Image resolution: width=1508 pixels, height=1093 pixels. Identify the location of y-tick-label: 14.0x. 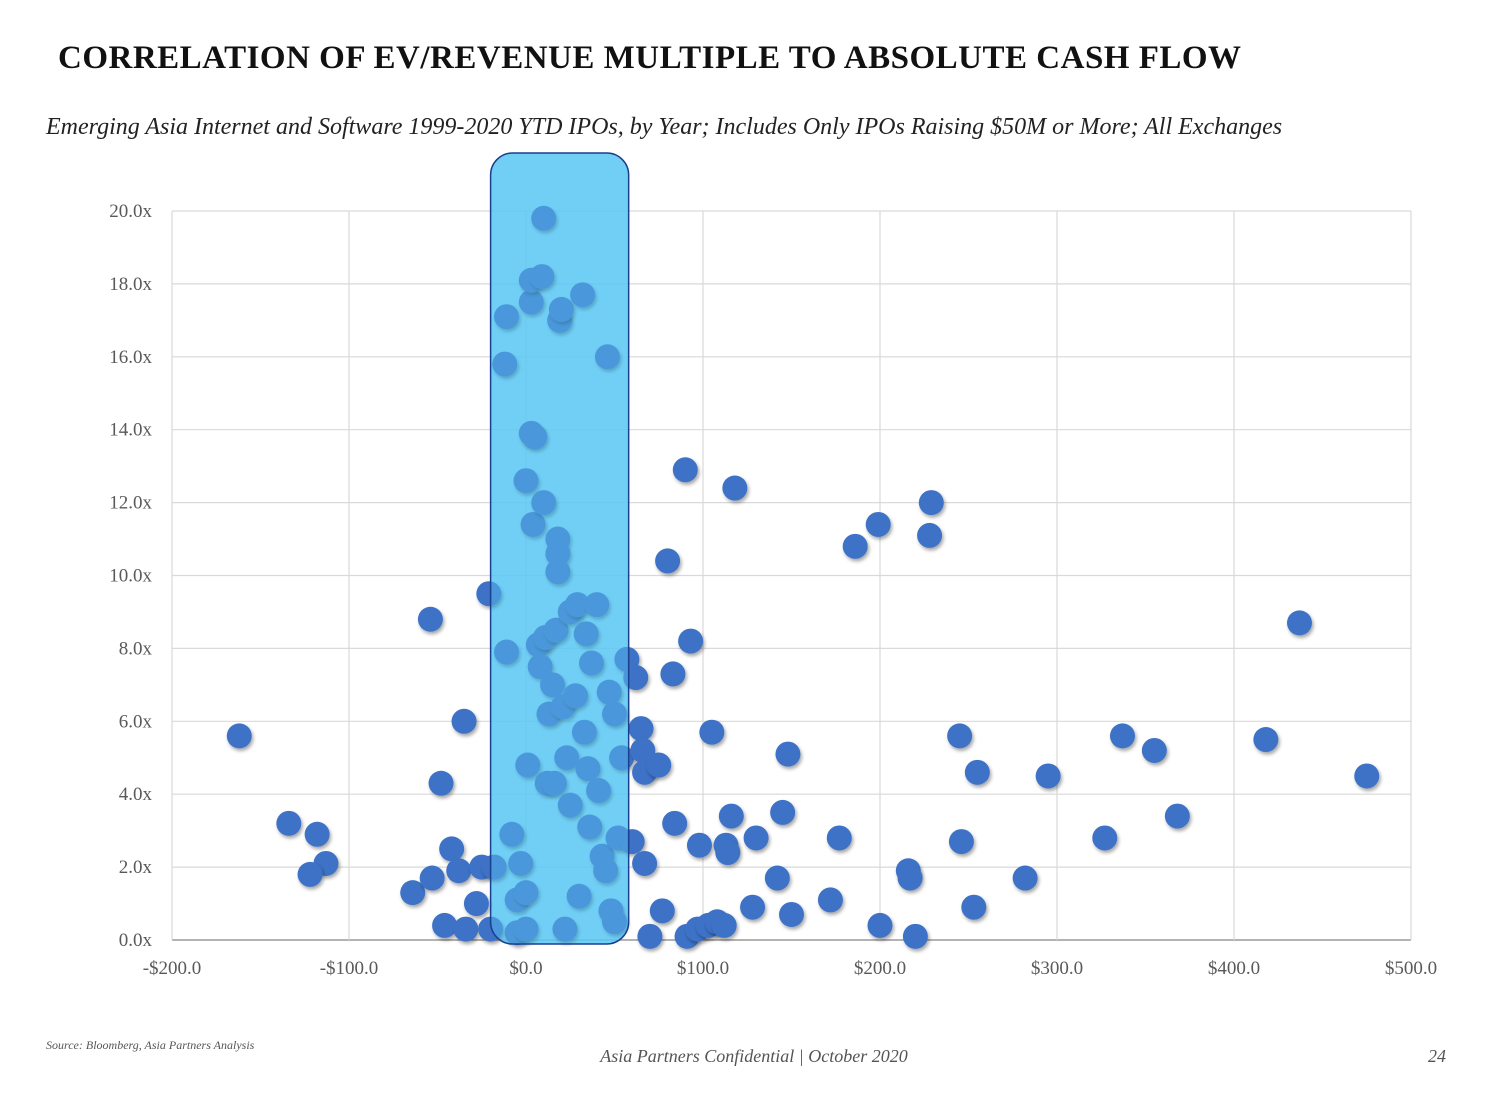
(130, 430).